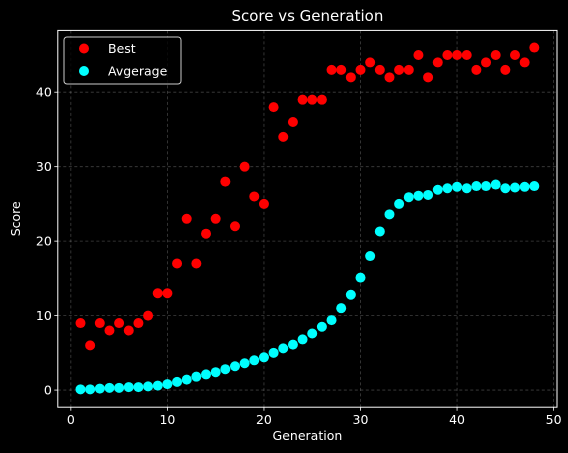 The width and height of the screenshot is (568, 453). What do you see at coordinates (554, 419) in the screenshot?
I see `x-tick-label: 50` at bounding box center [554, 419].